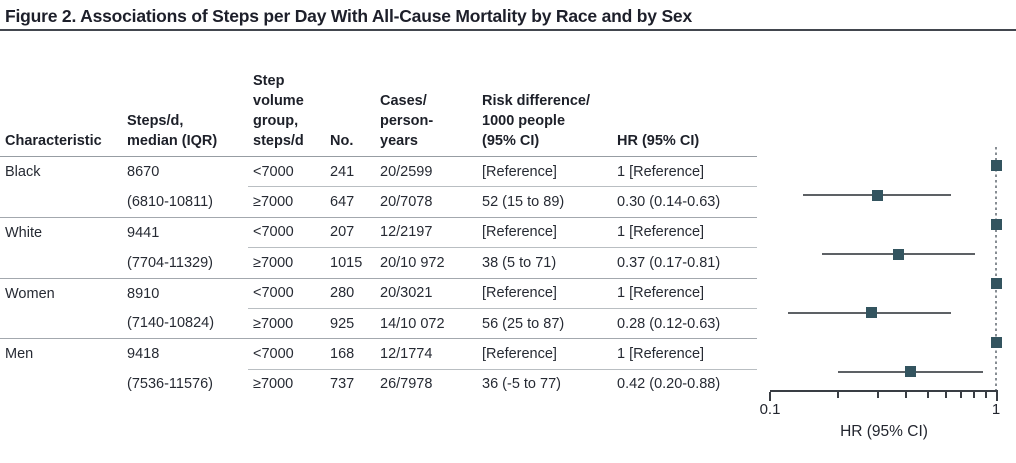 This screenshot has width=1016, height=463. Describe the element at coordinates (342, 384) in the screenshot. I see `cell-no: 737` at that location.